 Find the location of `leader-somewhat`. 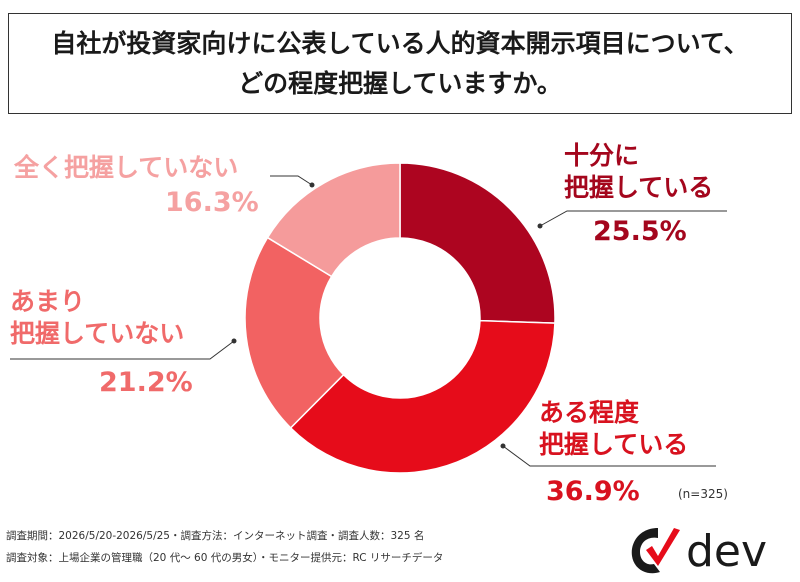

leader-somewhat is located at coordinates (609, 456).